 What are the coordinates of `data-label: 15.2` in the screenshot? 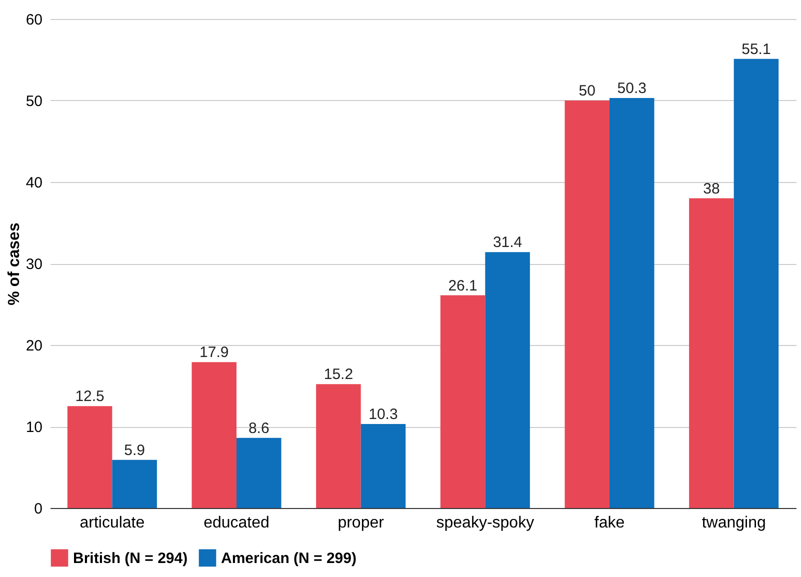 It's located at (339, 375).